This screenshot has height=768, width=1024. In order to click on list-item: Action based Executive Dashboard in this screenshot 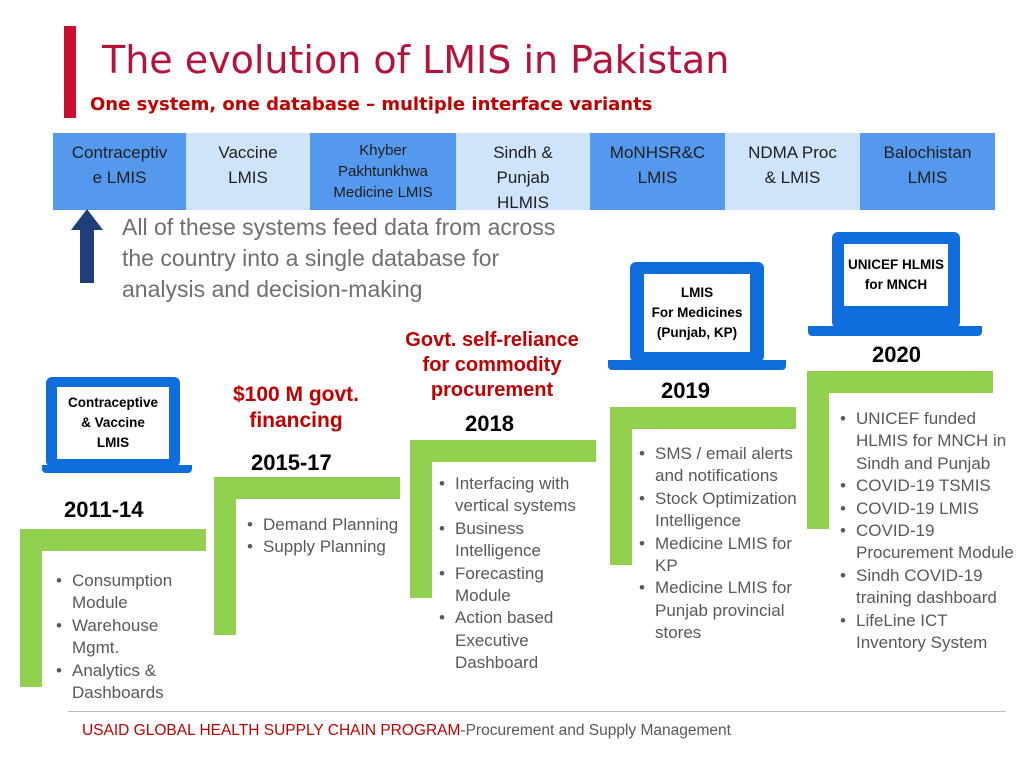, I will do `click(518, 640)`.